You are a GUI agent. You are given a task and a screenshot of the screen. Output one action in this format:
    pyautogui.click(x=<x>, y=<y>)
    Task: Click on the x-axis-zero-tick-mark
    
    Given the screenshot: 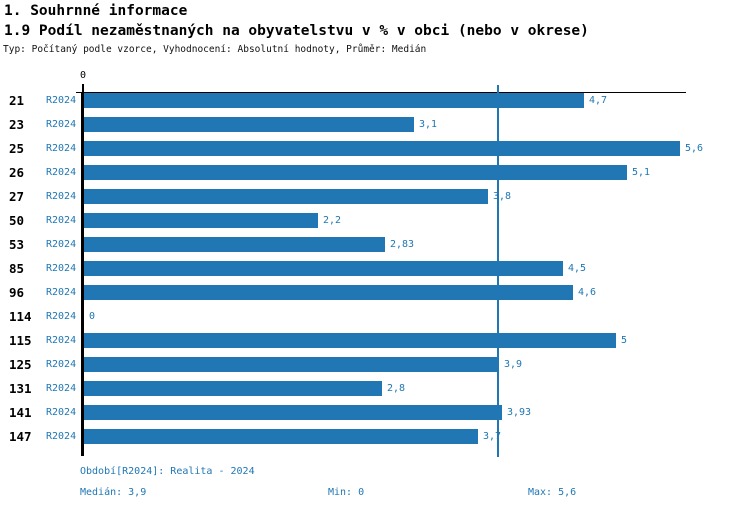 What is the action you would take?
    pyautogui.click(x=83, y=88)
    